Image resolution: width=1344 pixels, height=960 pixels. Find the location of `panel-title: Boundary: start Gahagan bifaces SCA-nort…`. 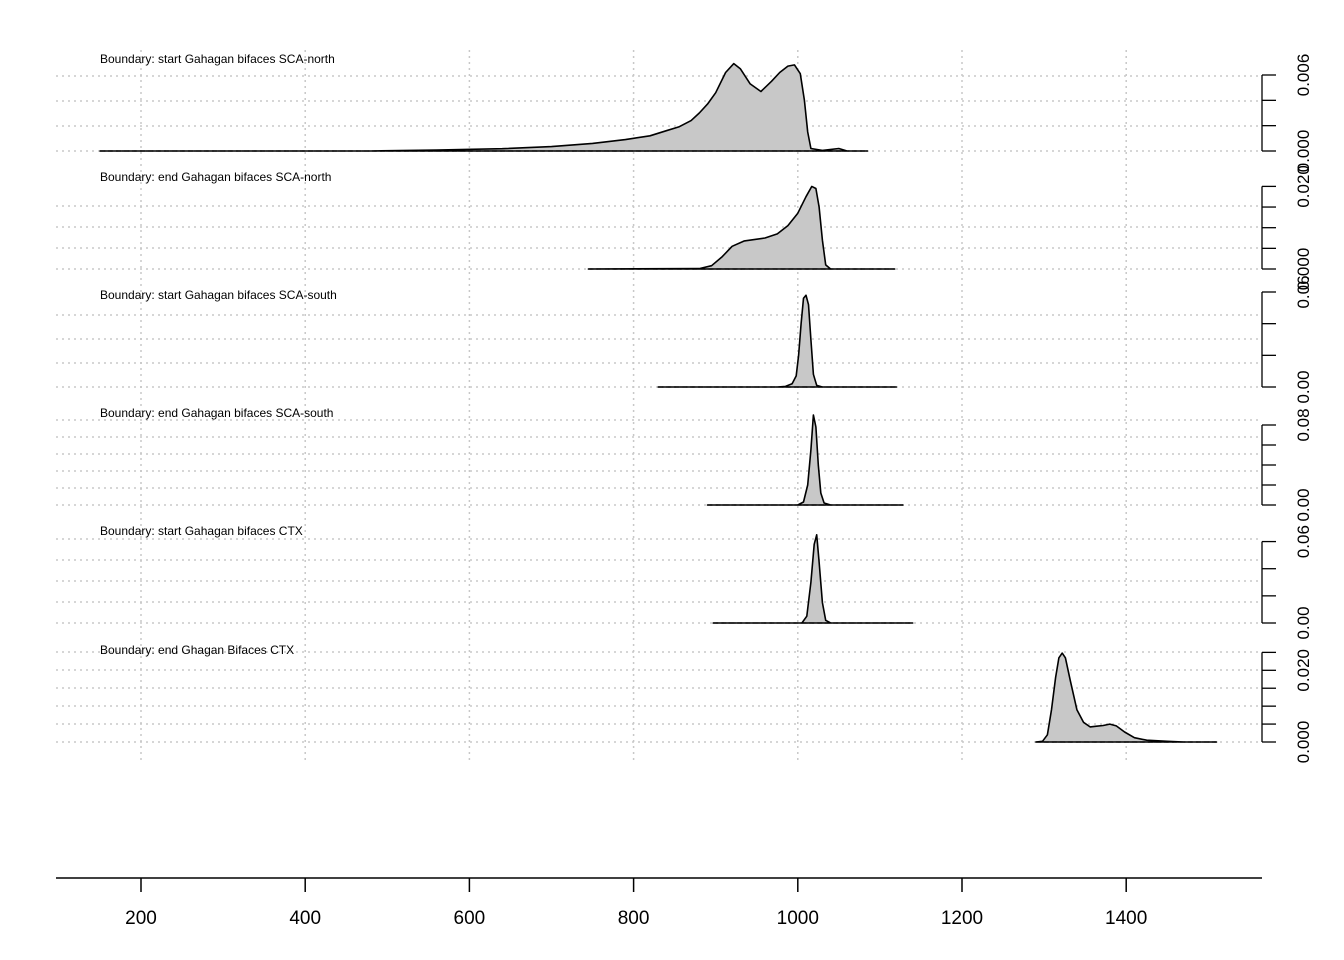

panel-title: Boundary: start Gahagan bifaces SCA-nort… is located at coordinates (217, 59).